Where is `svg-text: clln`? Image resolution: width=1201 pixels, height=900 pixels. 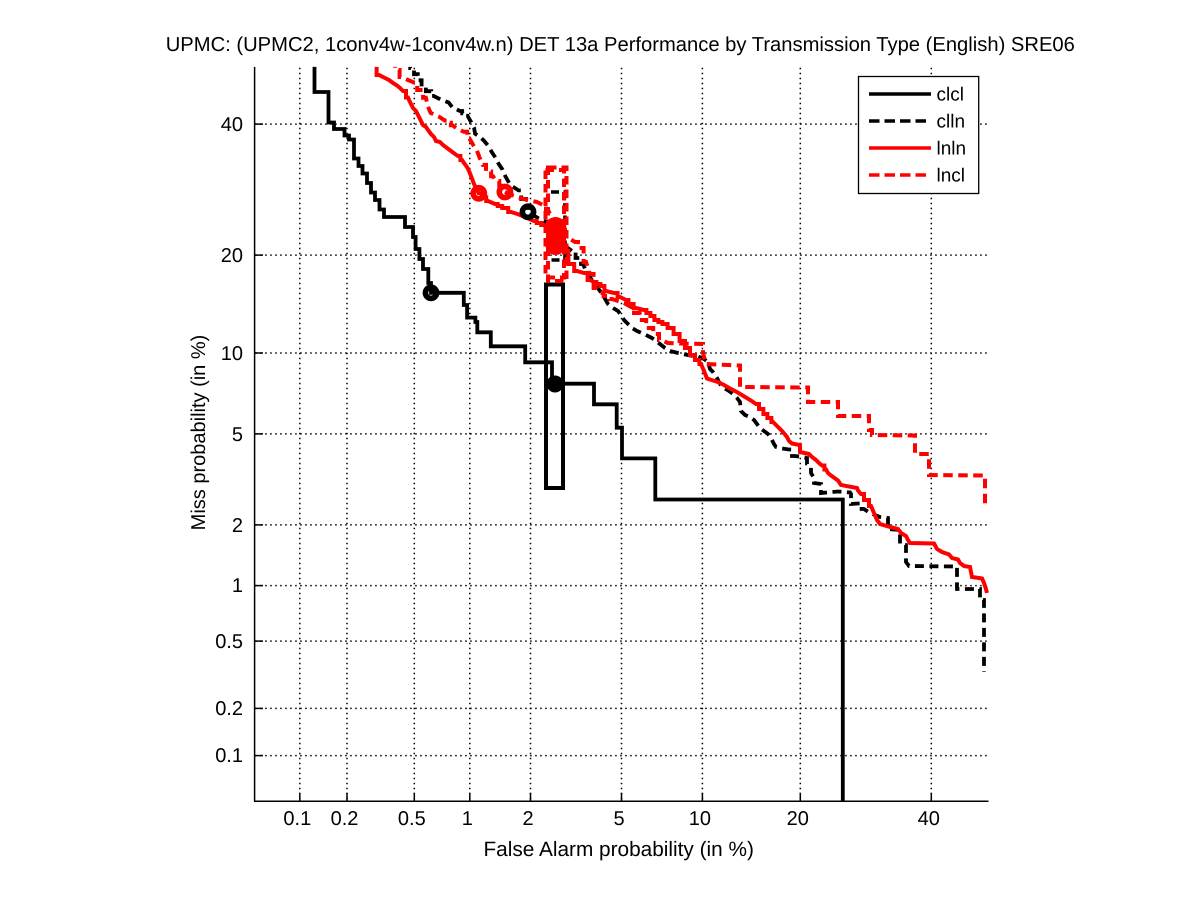 svg-text: clln is located at coordinates (951, 122).